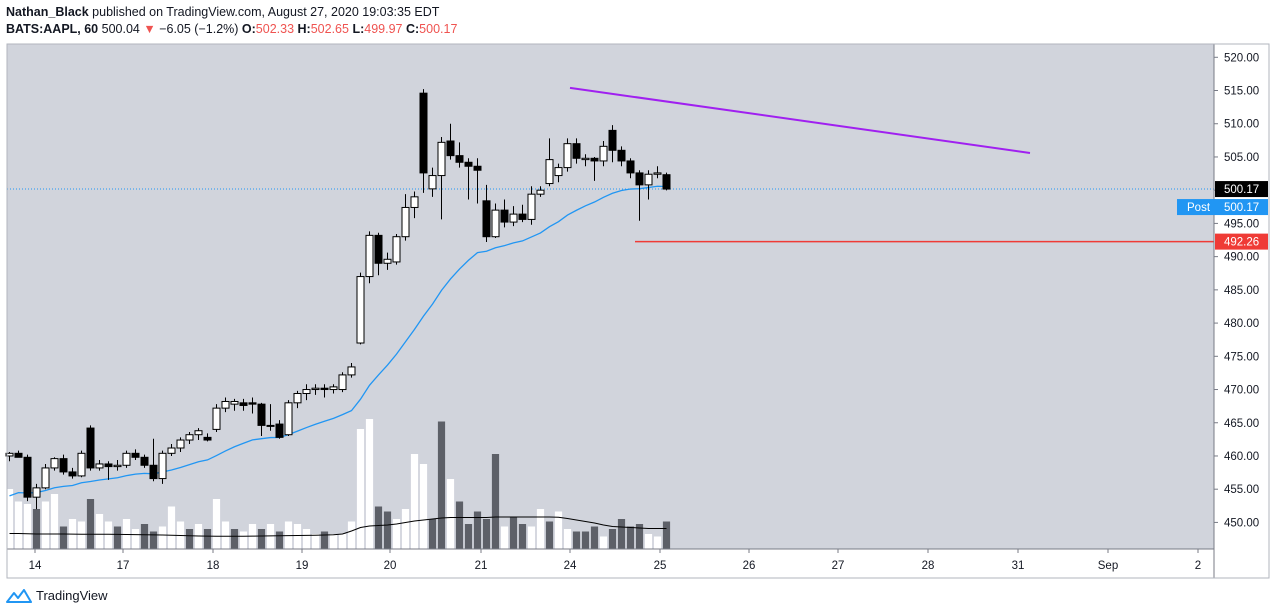  What do you see at coordinates (1199, 208) in the screenshot?
I see `post-label: Post` at bounding box center [1199, 208].